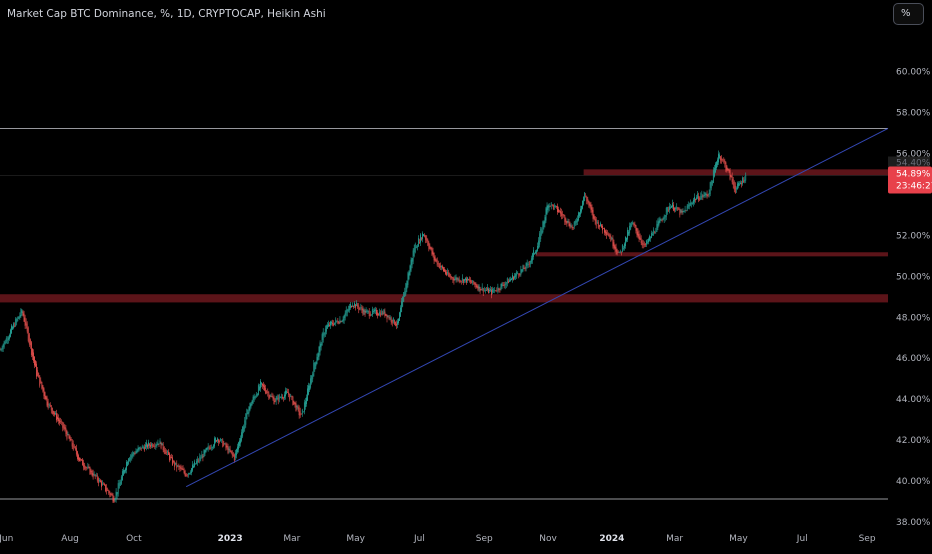  I want to click on x-tick-label: 2024, so click(611, 539).